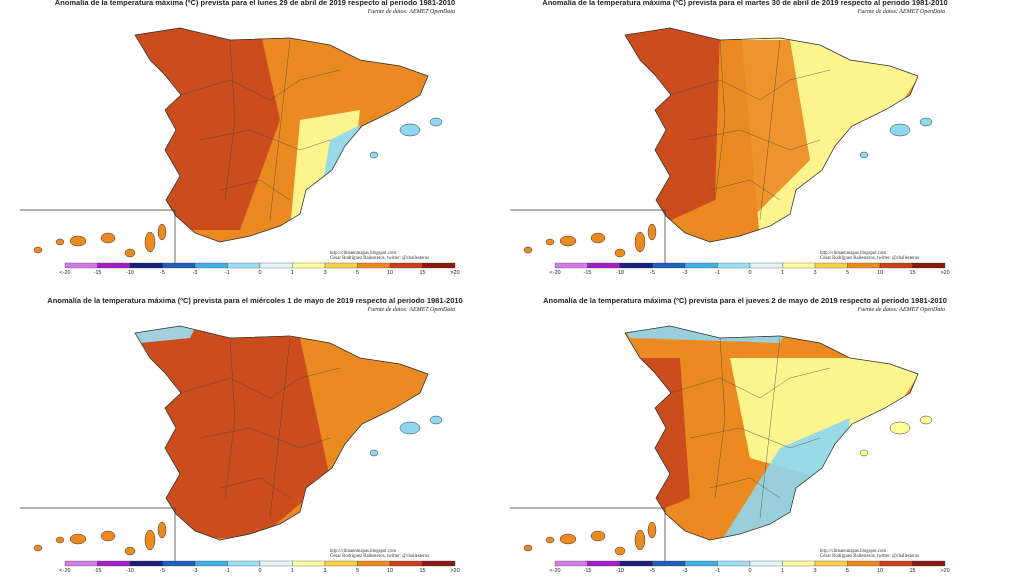 This screenshot has height=576, width=1024. I want to click on provinces, so click(750, 428).